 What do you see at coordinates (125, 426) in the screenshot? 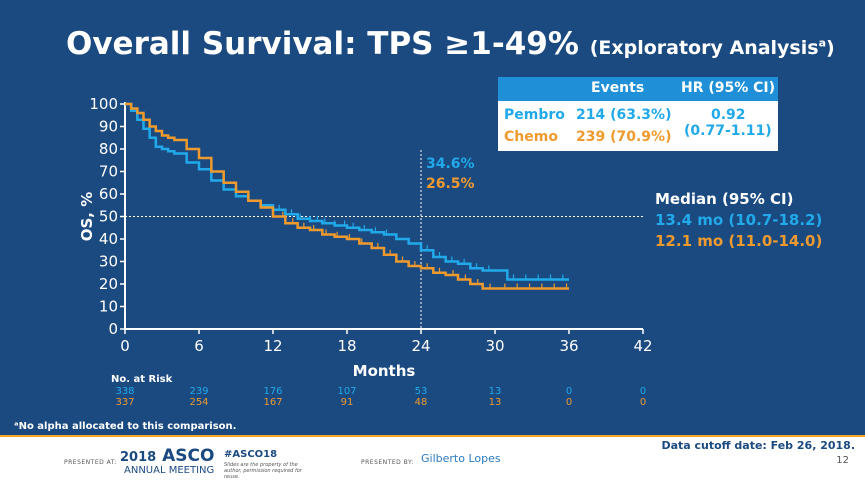
I see `footnote: ᵃNo alpha allocated to this comparison.` at bounding box center [125, 426].